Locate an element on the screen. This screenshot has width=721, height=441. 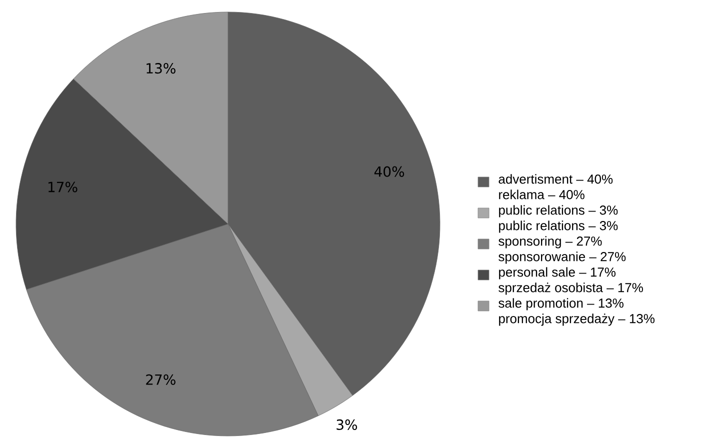
data-label: 17% is located at coordinates (63, 187).